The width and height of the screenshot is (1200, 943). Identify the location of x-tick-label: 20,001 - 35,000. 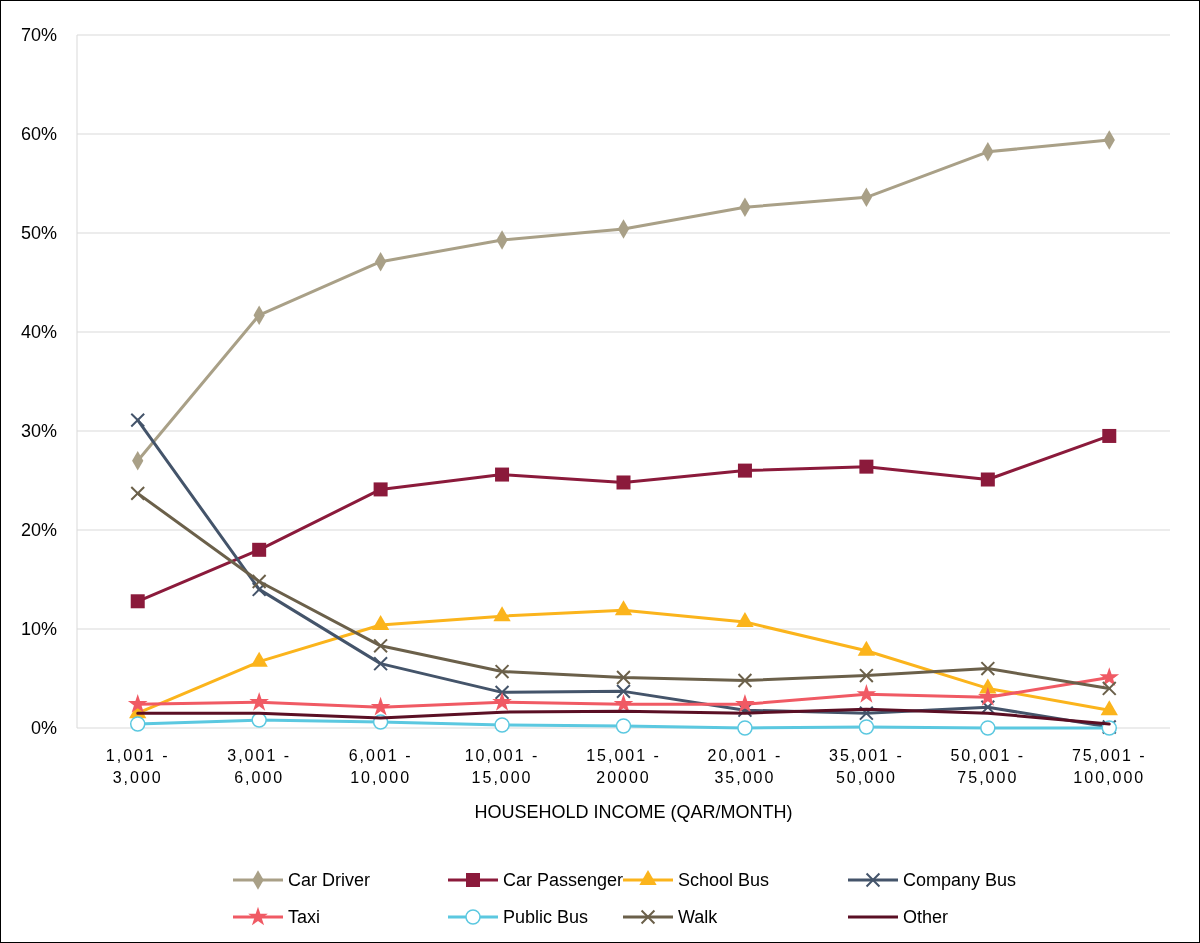
(745, 766).